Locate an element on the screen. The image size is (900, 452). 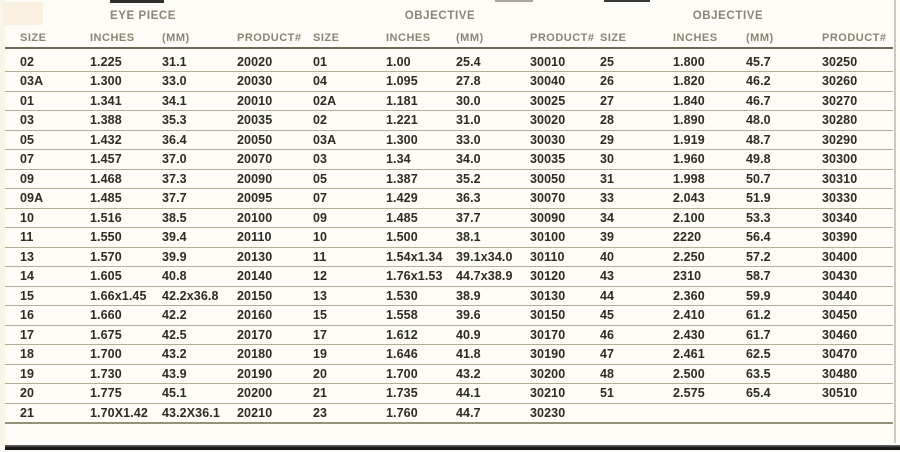
cell-size: 07 is located at coordinates (27, 159).